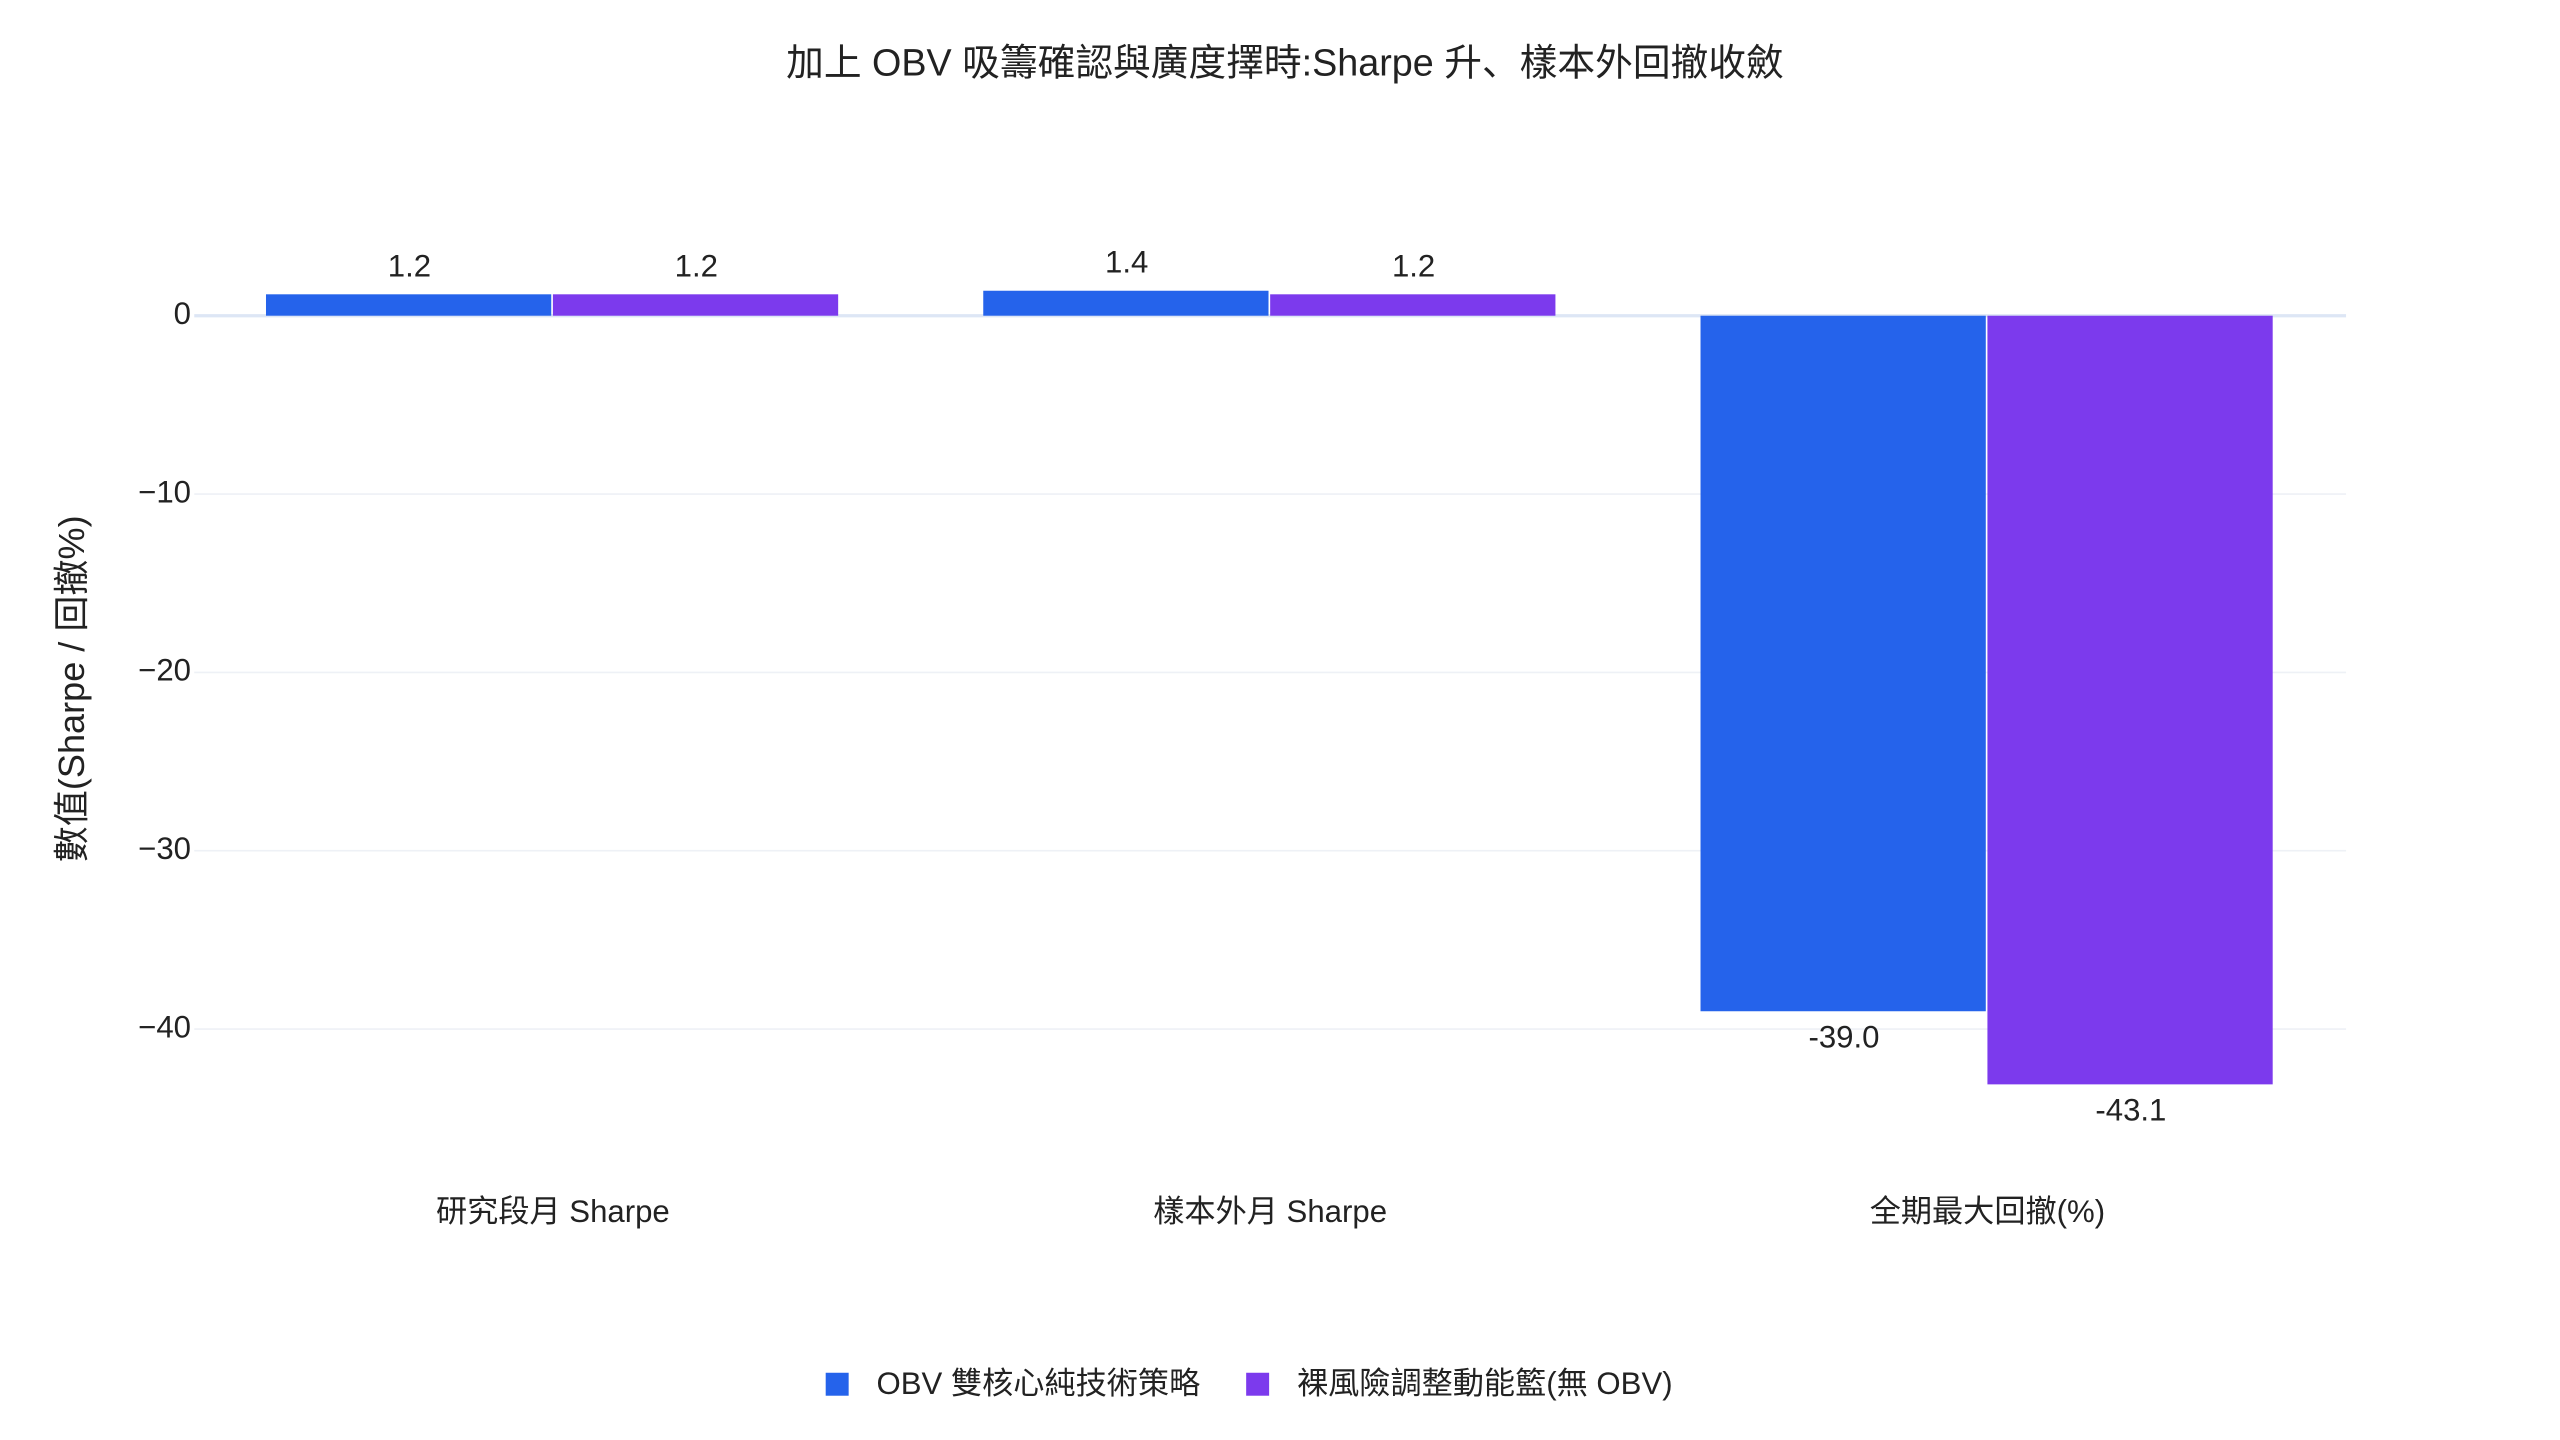 The image size is (2560, 1440). I want to click on value-label: 1.4, so click(1126, 262).